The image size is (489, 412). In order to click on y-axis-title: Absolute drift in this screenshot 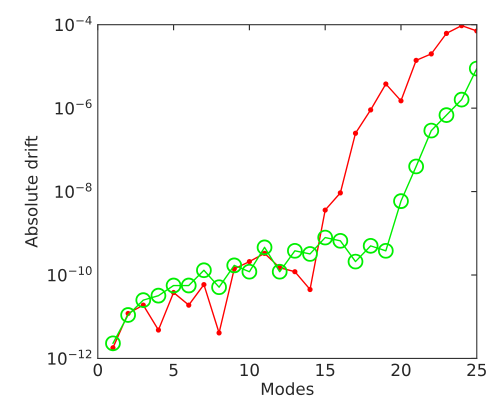, I will do `click(31, 192)`.